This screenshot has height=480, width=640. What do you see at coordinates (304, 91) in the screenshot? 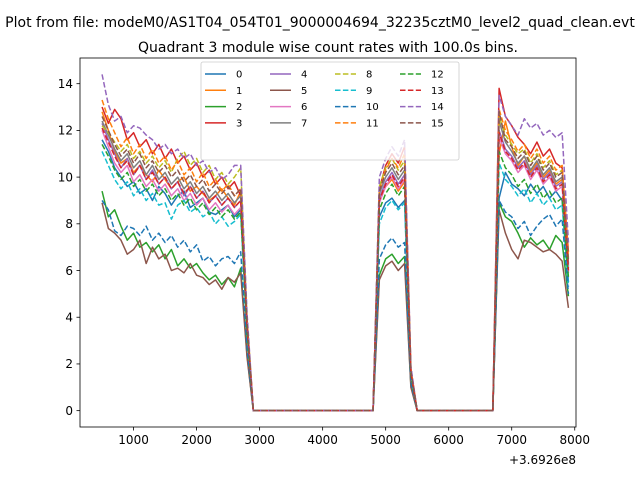
I see `legend-label-5: 5` at bounding box center [304, 91].